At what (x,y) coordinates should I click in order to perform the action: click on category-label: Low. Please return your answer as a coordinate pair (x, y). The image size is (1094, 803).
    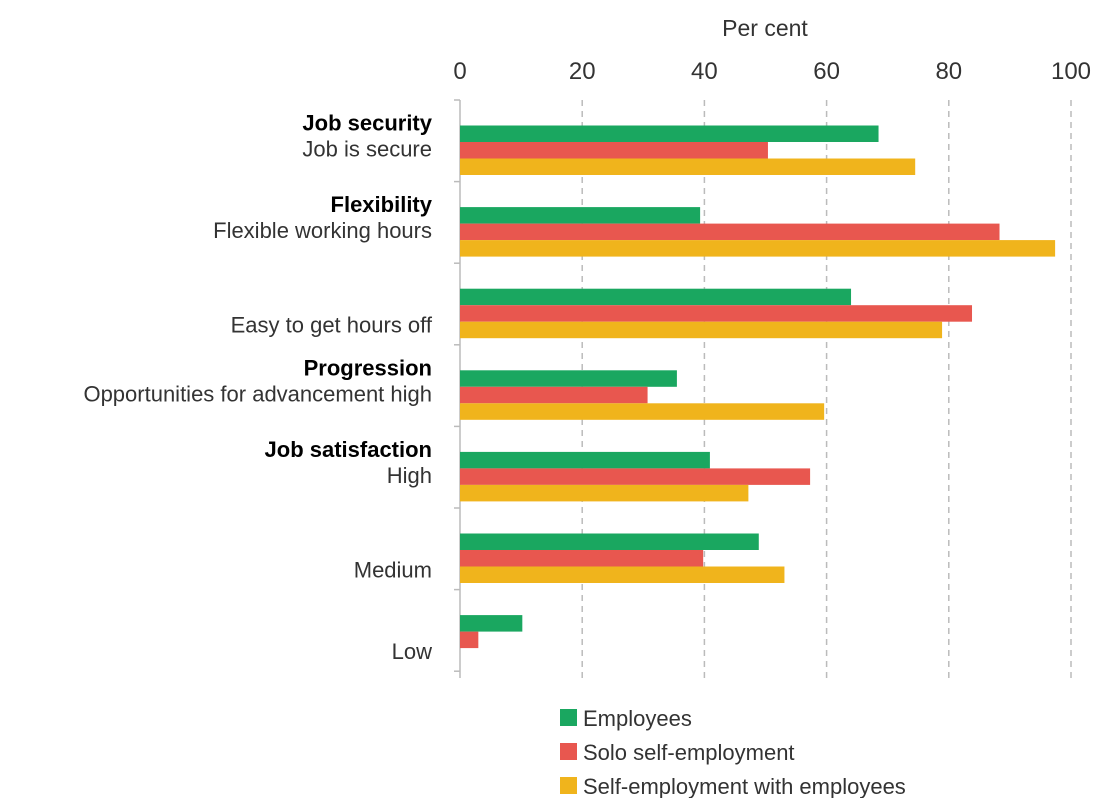
    Looking at the image, I should click on (412, 651).